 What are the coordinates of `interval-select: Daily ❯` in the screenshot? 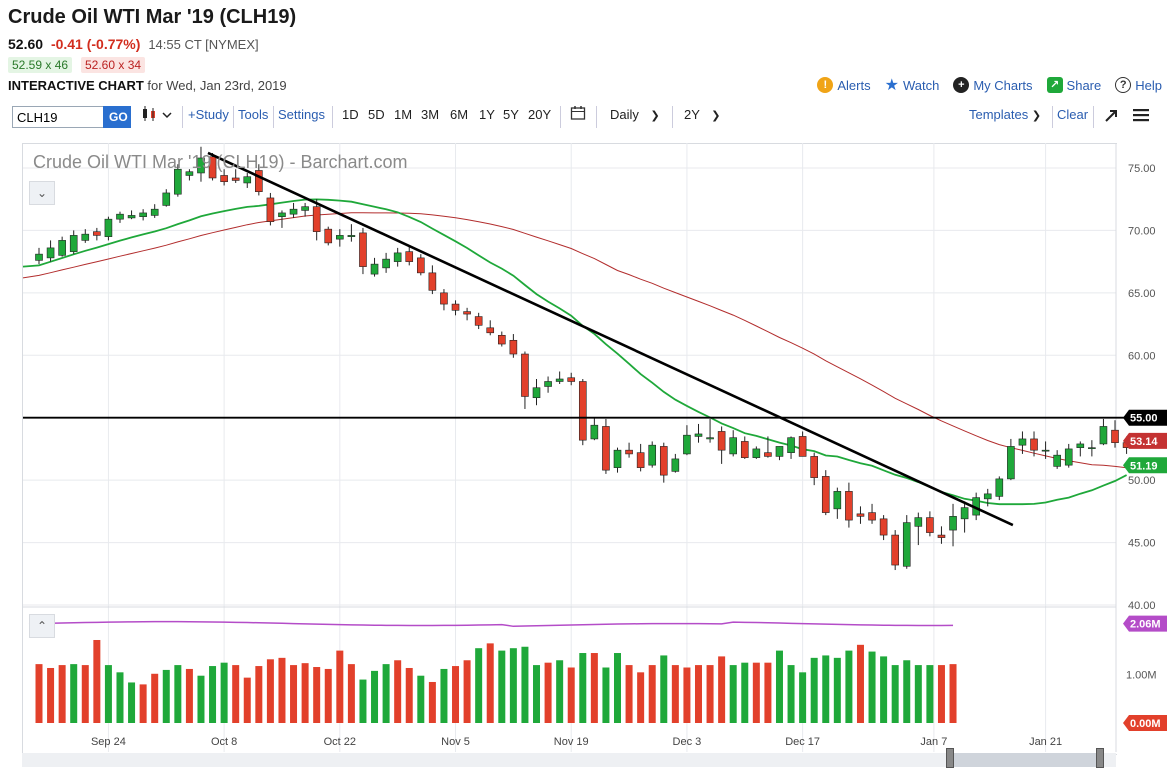 It's located at (635, 114).